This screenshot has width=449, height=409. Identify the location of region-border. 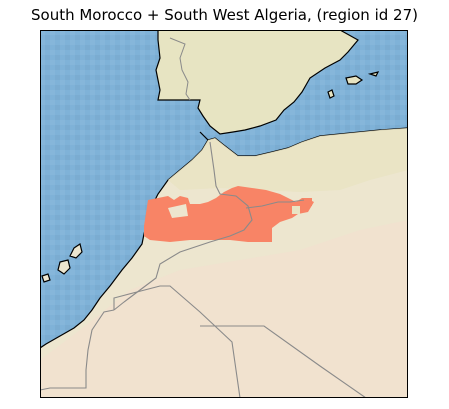
(275, 204).